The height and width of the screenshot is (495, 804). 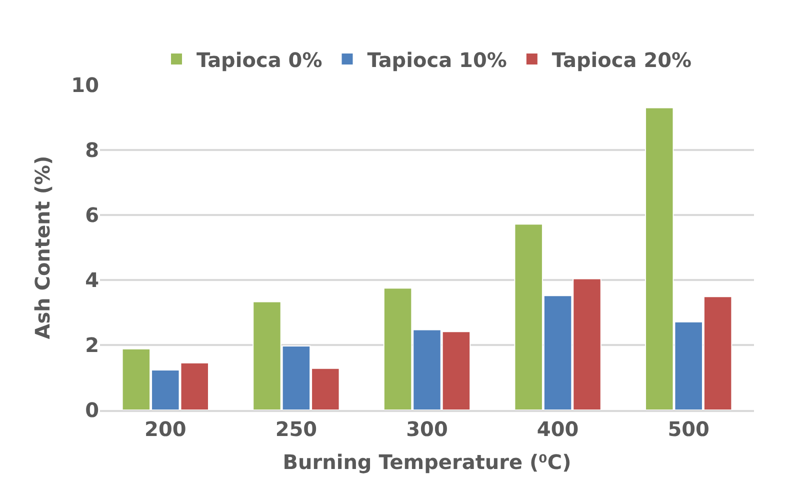 What do you see at coordinates (427, 429) in the screenshot?
I see `x-tick-label: 300` at bounding box center [427, 429].